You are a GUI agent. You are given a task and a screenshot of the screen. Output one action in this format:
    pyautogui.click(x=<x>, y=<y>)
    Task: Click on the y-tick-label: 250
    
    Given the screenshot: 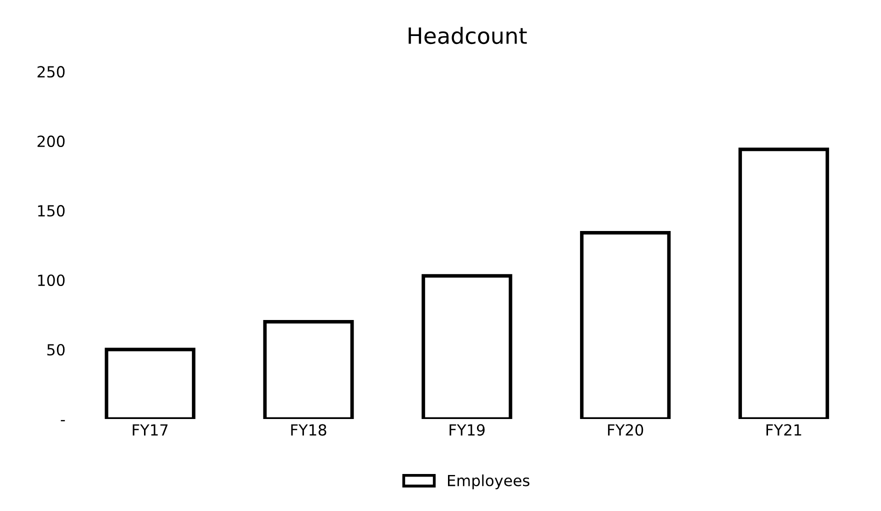 What is the action you would take?
    pyautogui.click(x=51, y=72)
    